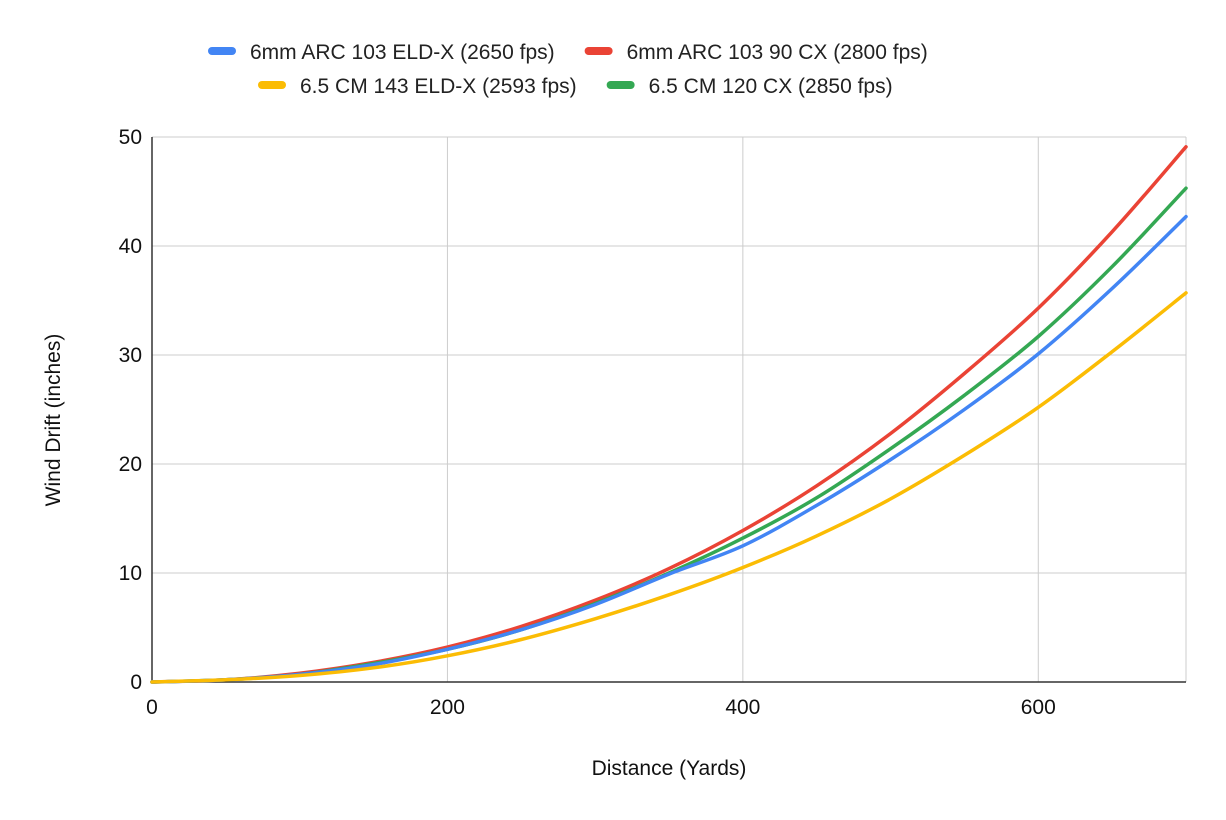  I want to click on legend-label: 6.5 CM 120 CX (2850 fps), so click(771, 86).